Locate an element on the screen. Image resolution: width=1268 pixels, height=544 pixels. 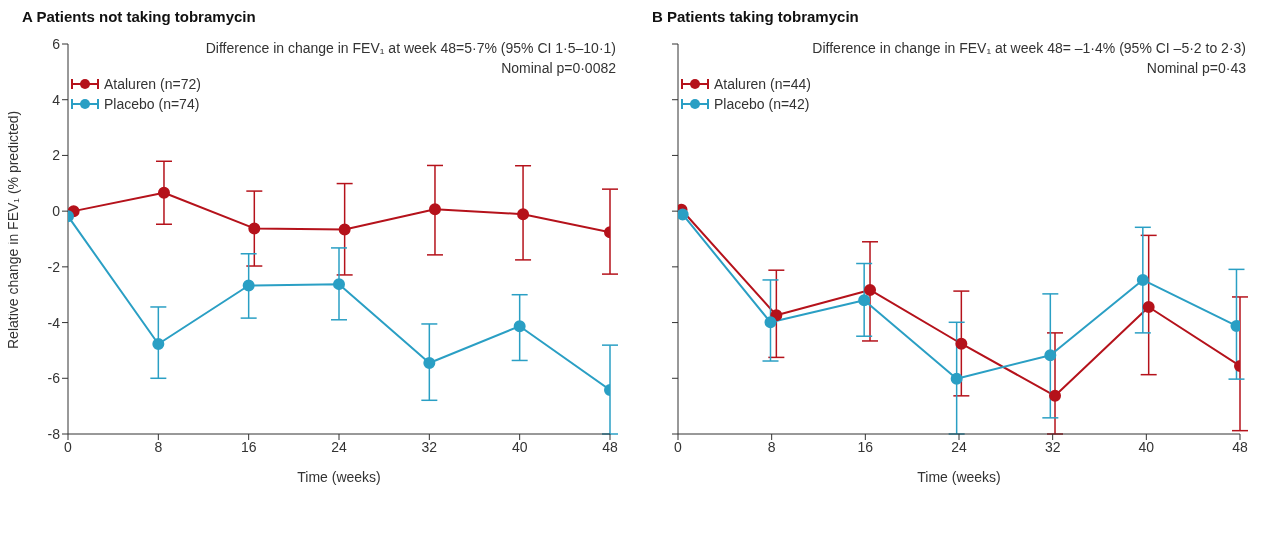
y-tick-label: -2 is located at coordinates (54, 266).